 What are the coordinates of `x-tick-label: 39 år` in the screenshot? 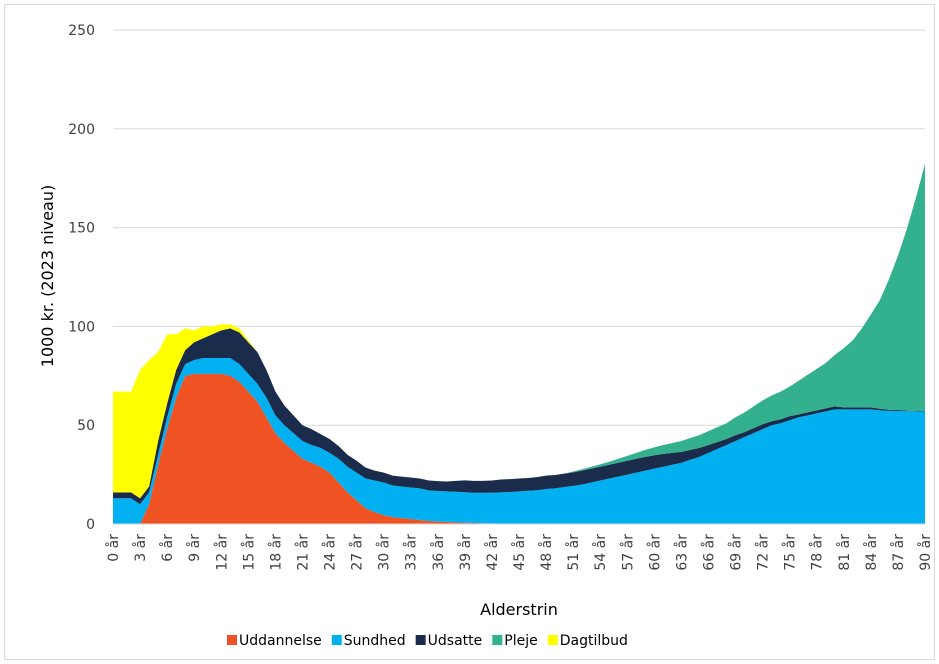 It's located at (465, 552).